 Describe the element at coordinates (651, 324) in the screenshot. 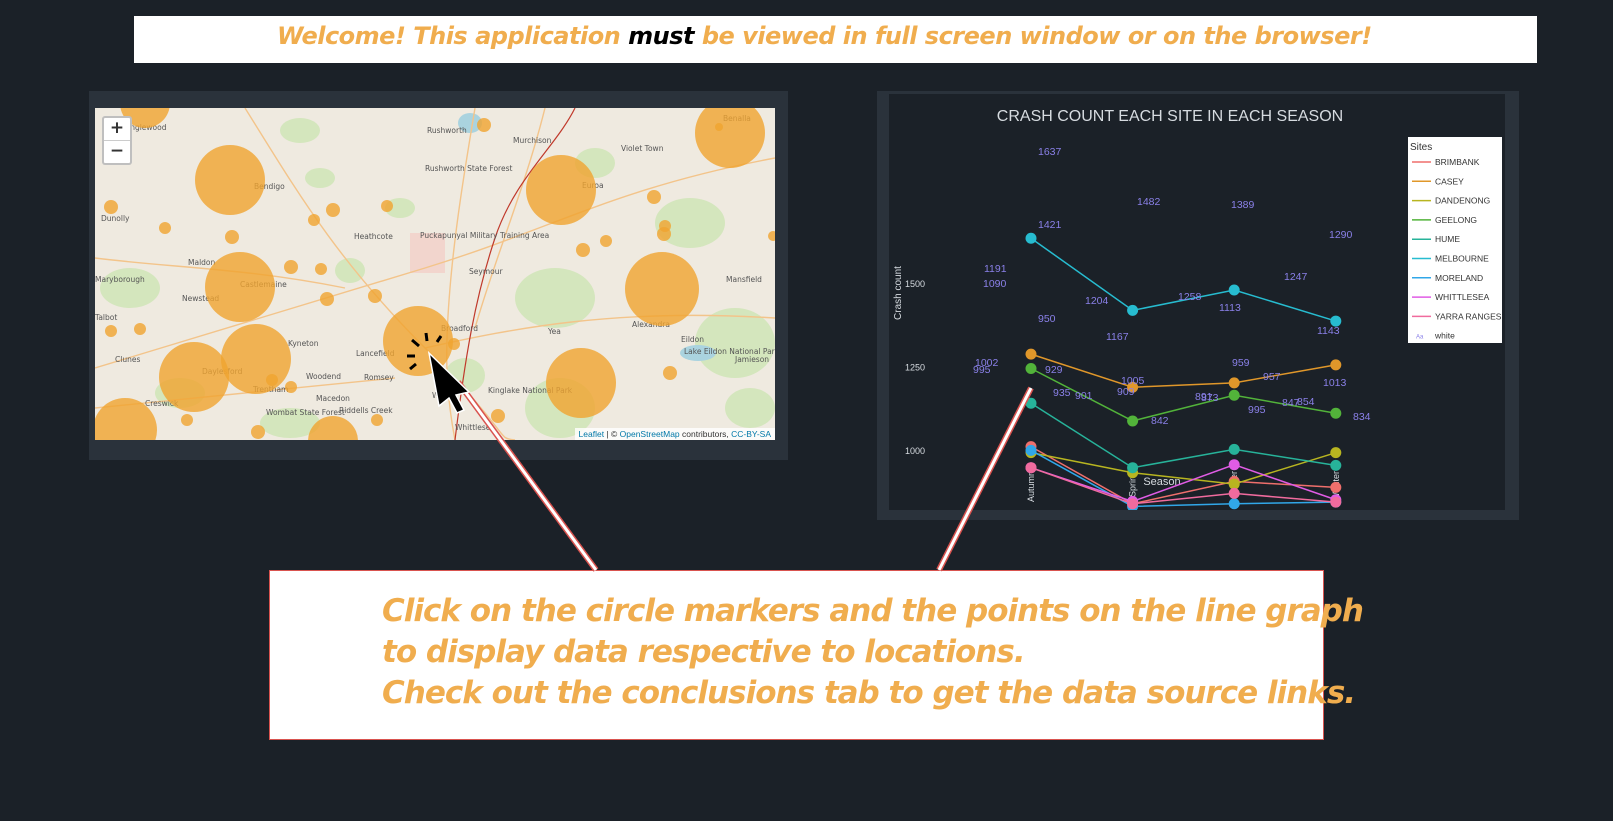

I see `map-place-label: Alexandra` at that location.